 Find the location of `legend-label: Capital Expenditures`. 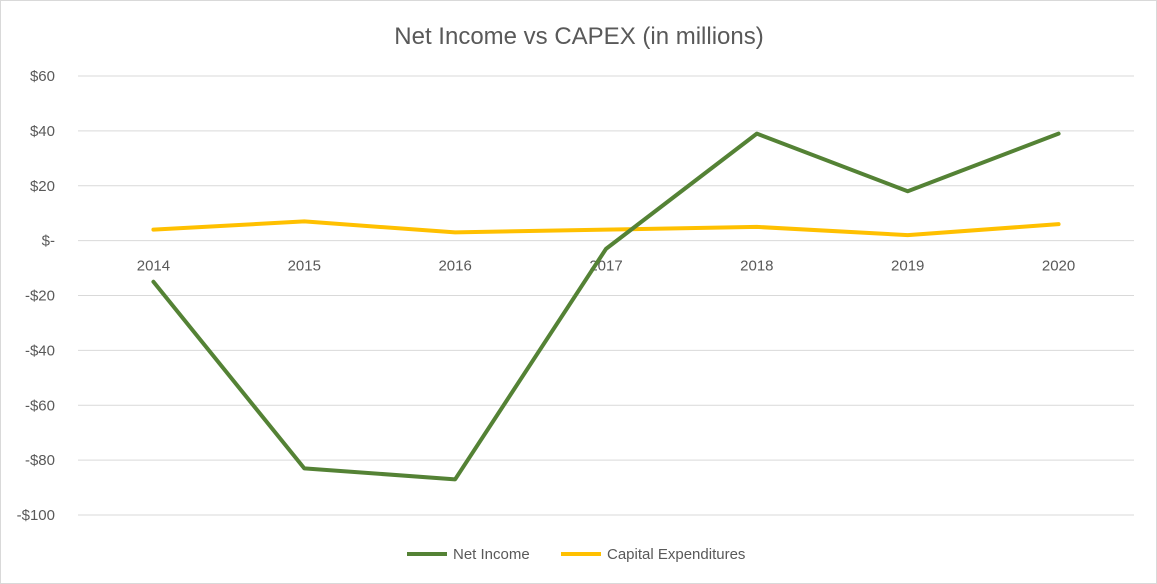

legend-label: Capital Expenditures is located at coordinates (676, 554).